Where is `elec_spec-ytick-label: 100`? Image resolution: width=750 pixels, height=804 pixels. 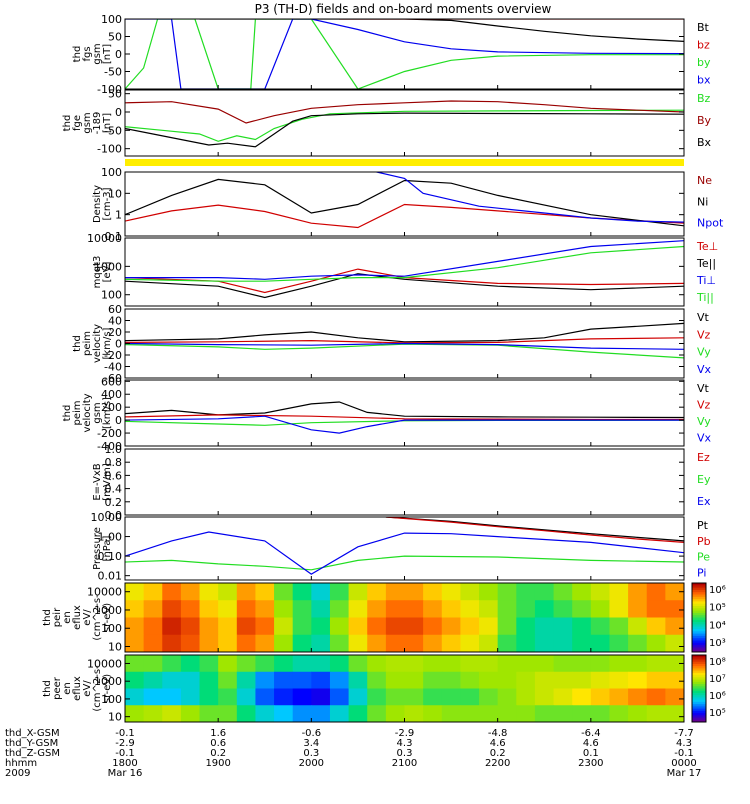 elec_spec-ytick-label: 100 is located at coordinates (111, 699).